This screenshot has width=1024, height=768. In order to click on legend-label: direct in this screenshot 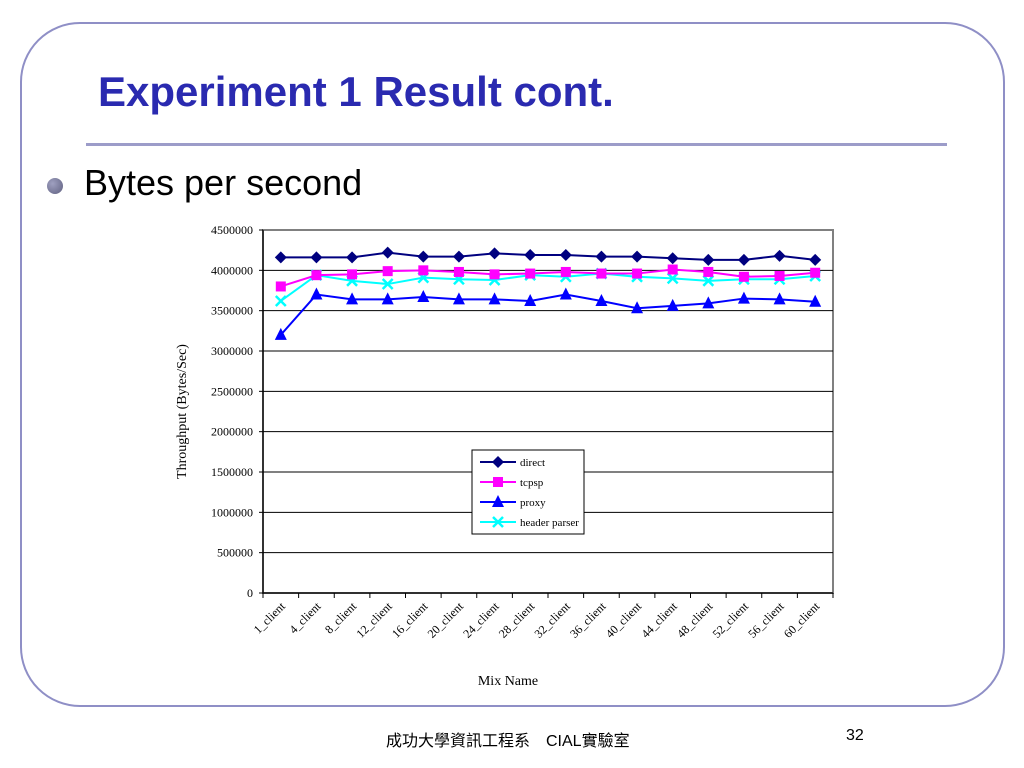, I will do `click(532, 463)`.